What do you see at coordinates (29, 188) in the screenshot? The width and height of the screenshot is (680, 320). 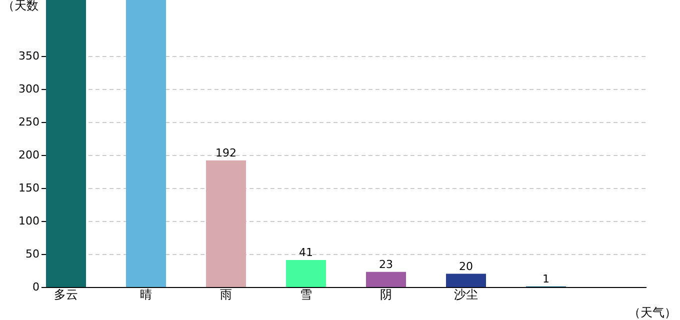 I see `y-tick-label: 150` at bounding box center [29, 188].